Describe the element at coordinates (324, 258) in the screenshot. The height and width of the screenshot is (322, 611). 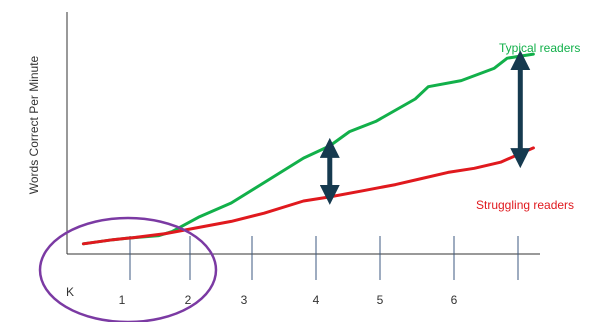
I see `x-ticks` at that location.